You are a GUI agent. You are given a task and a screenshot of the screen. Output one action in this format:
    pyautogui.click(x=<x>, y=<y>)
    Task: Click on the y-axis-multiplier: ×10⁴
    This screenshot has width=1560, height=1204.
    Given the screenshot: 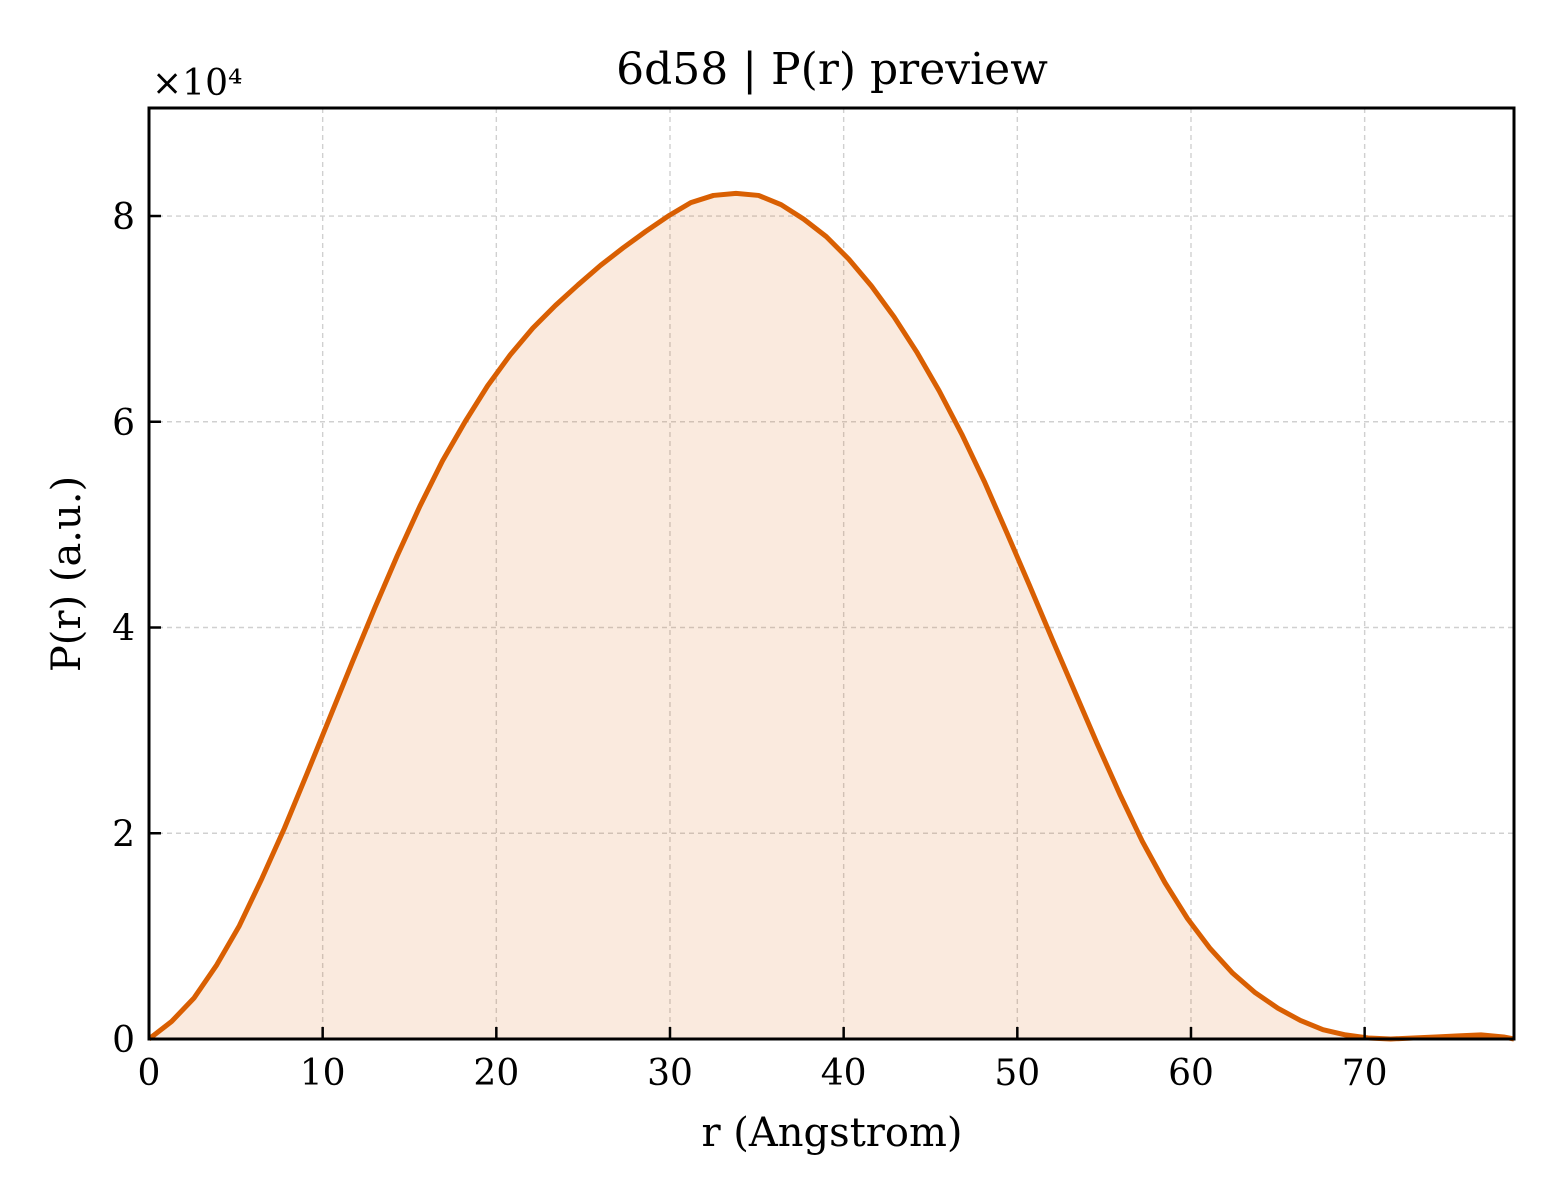 What is the action you would take?
    pyautogui.click(x=197, y=83)
    